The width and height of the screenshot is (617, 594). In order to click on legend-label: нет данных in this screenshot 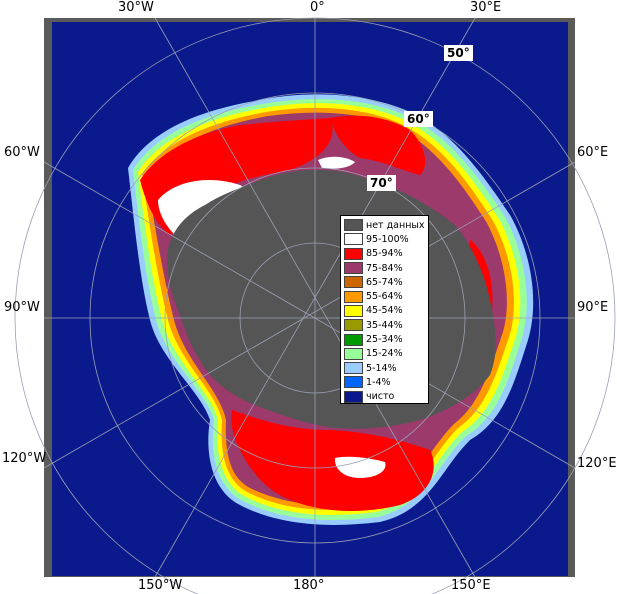, I will do `click(395, 225)`.